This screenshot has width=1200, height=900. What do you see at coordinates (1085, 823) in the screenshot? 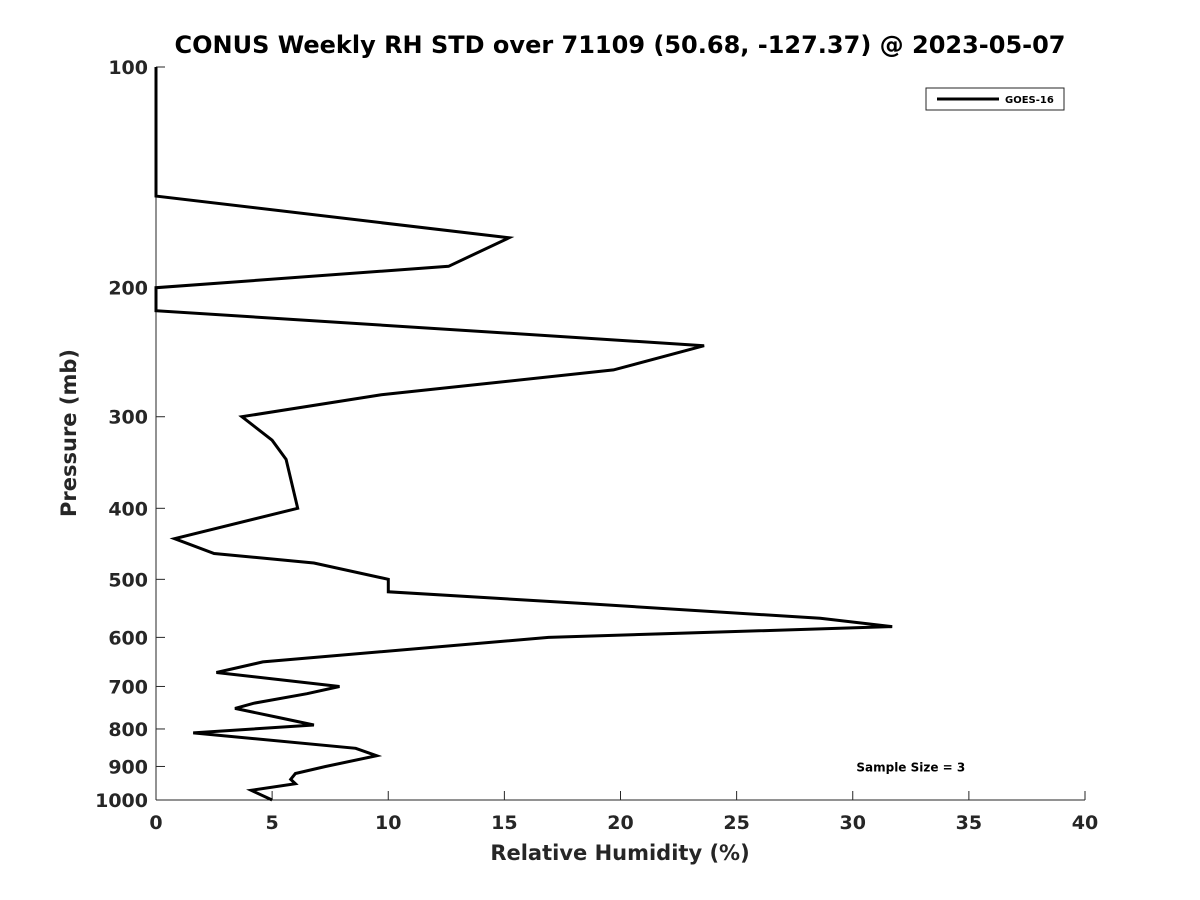
I see `x-tick-label: 40` at bounding box center [1085, 823].